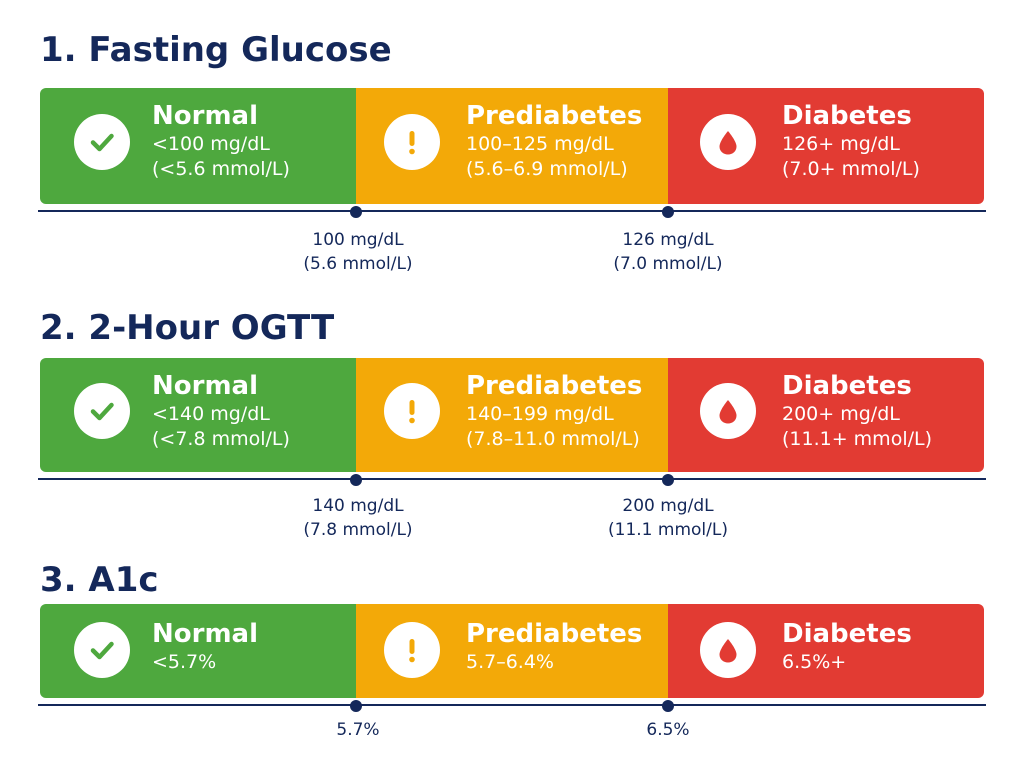 The width and height of the screenshot is (1024, 768). I want to click on segment-text: Normal <100 mg/dL (<5.6 mmol/L), so click(221, 141).